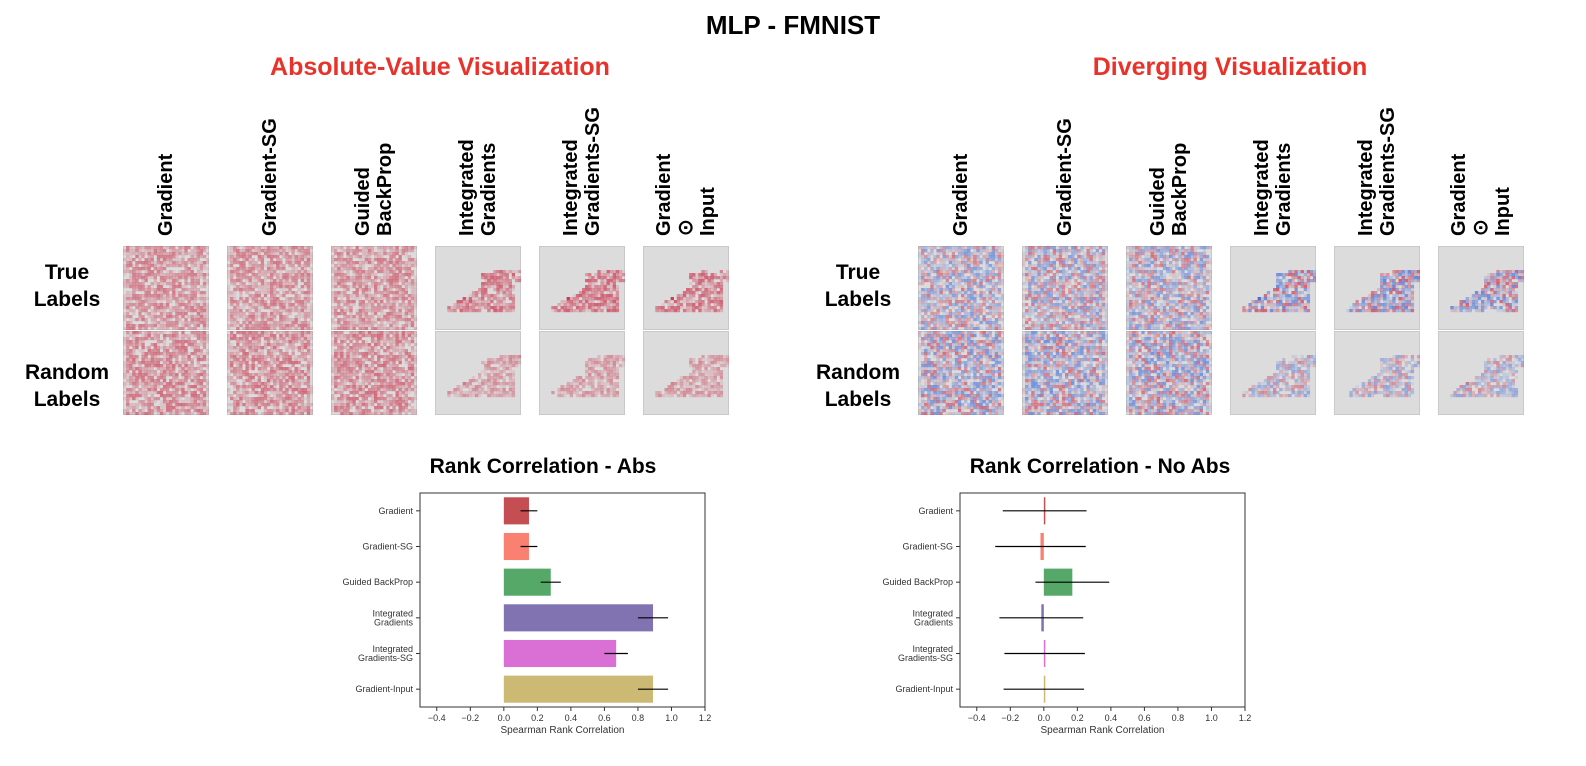 The image size is (1586, 766). What do you see at coordinates (1077, 718) in the screenshot?
I see `noabs-chart-xtick-label-3: 0.2` at bounding box center [1077, 718].